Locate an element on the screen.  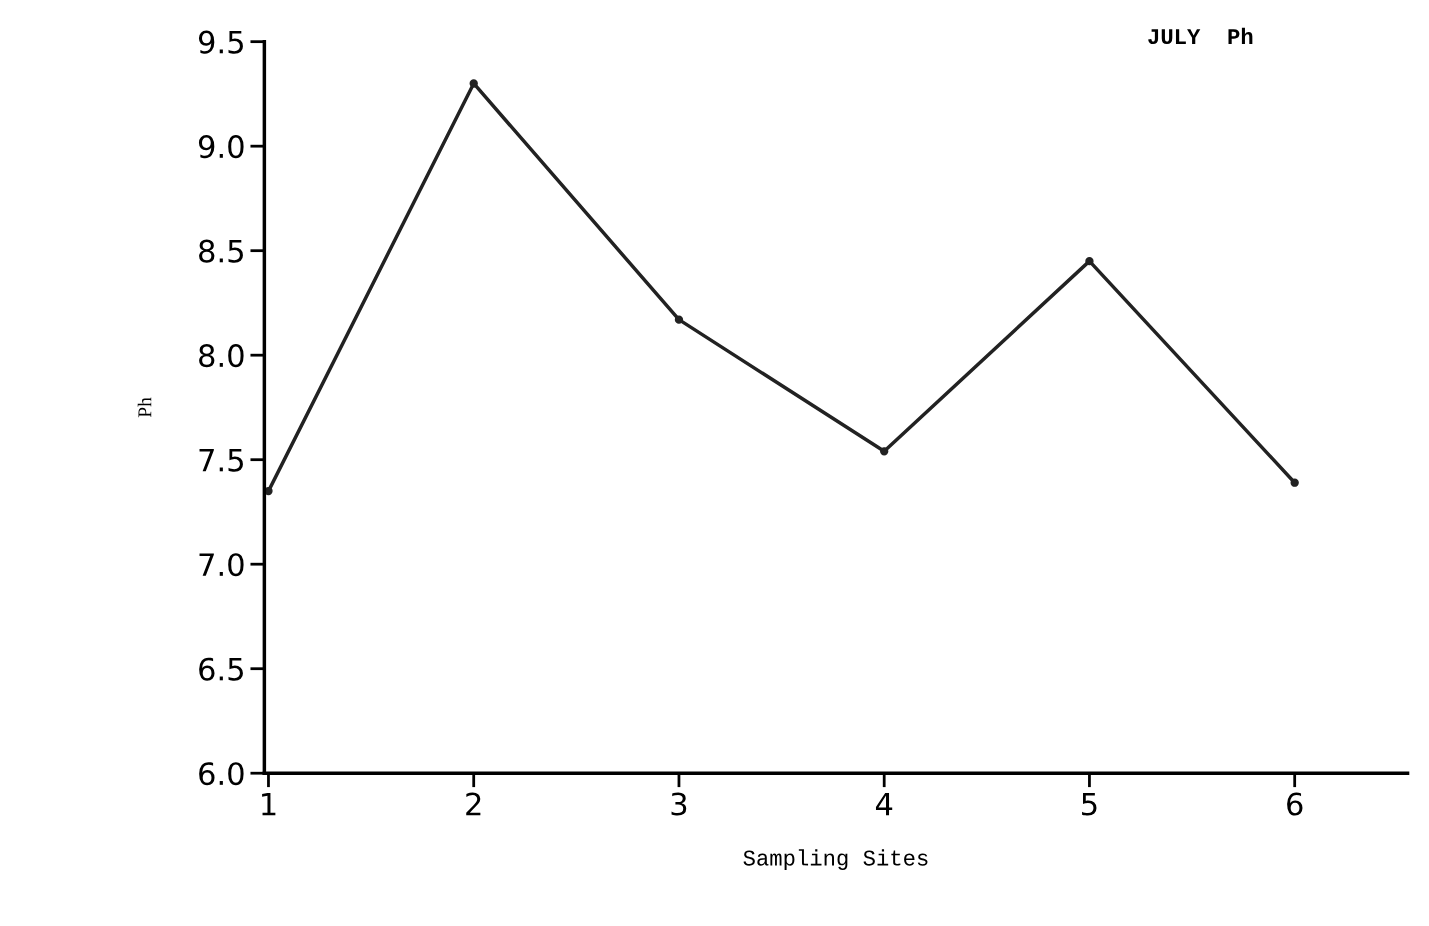
y-tick-label: 8.5 is located at coordinates (221, 251).